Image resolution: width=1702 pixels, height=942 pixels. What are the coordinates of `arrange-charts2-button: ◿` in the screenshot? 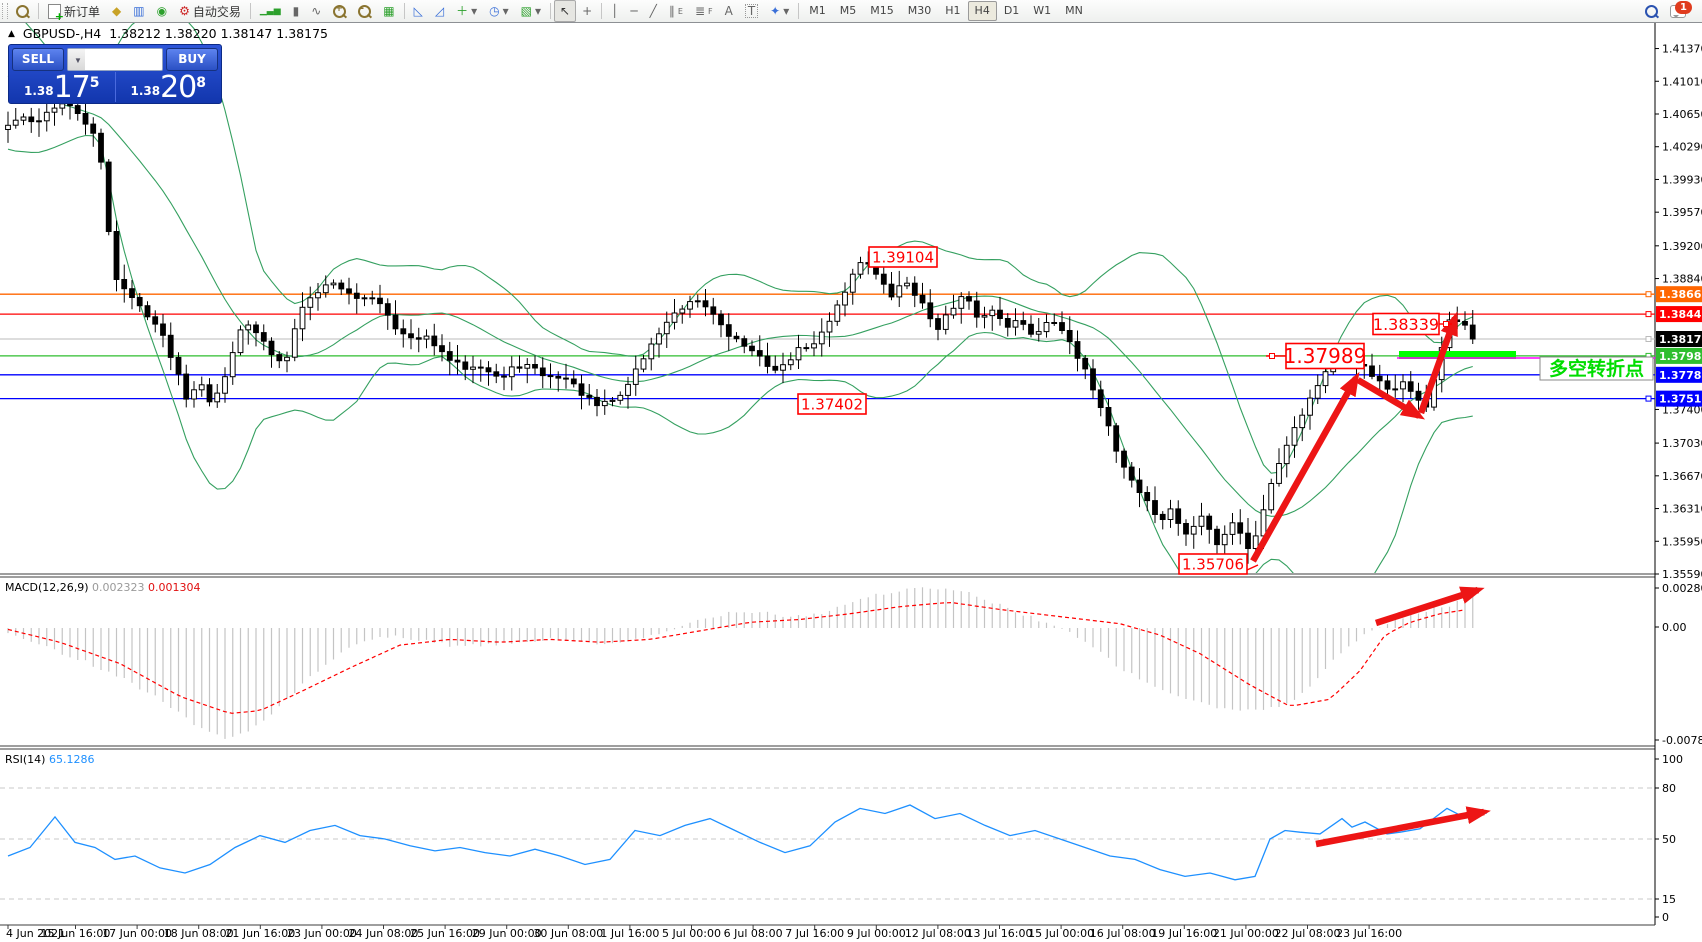 It's located at (439, 11).